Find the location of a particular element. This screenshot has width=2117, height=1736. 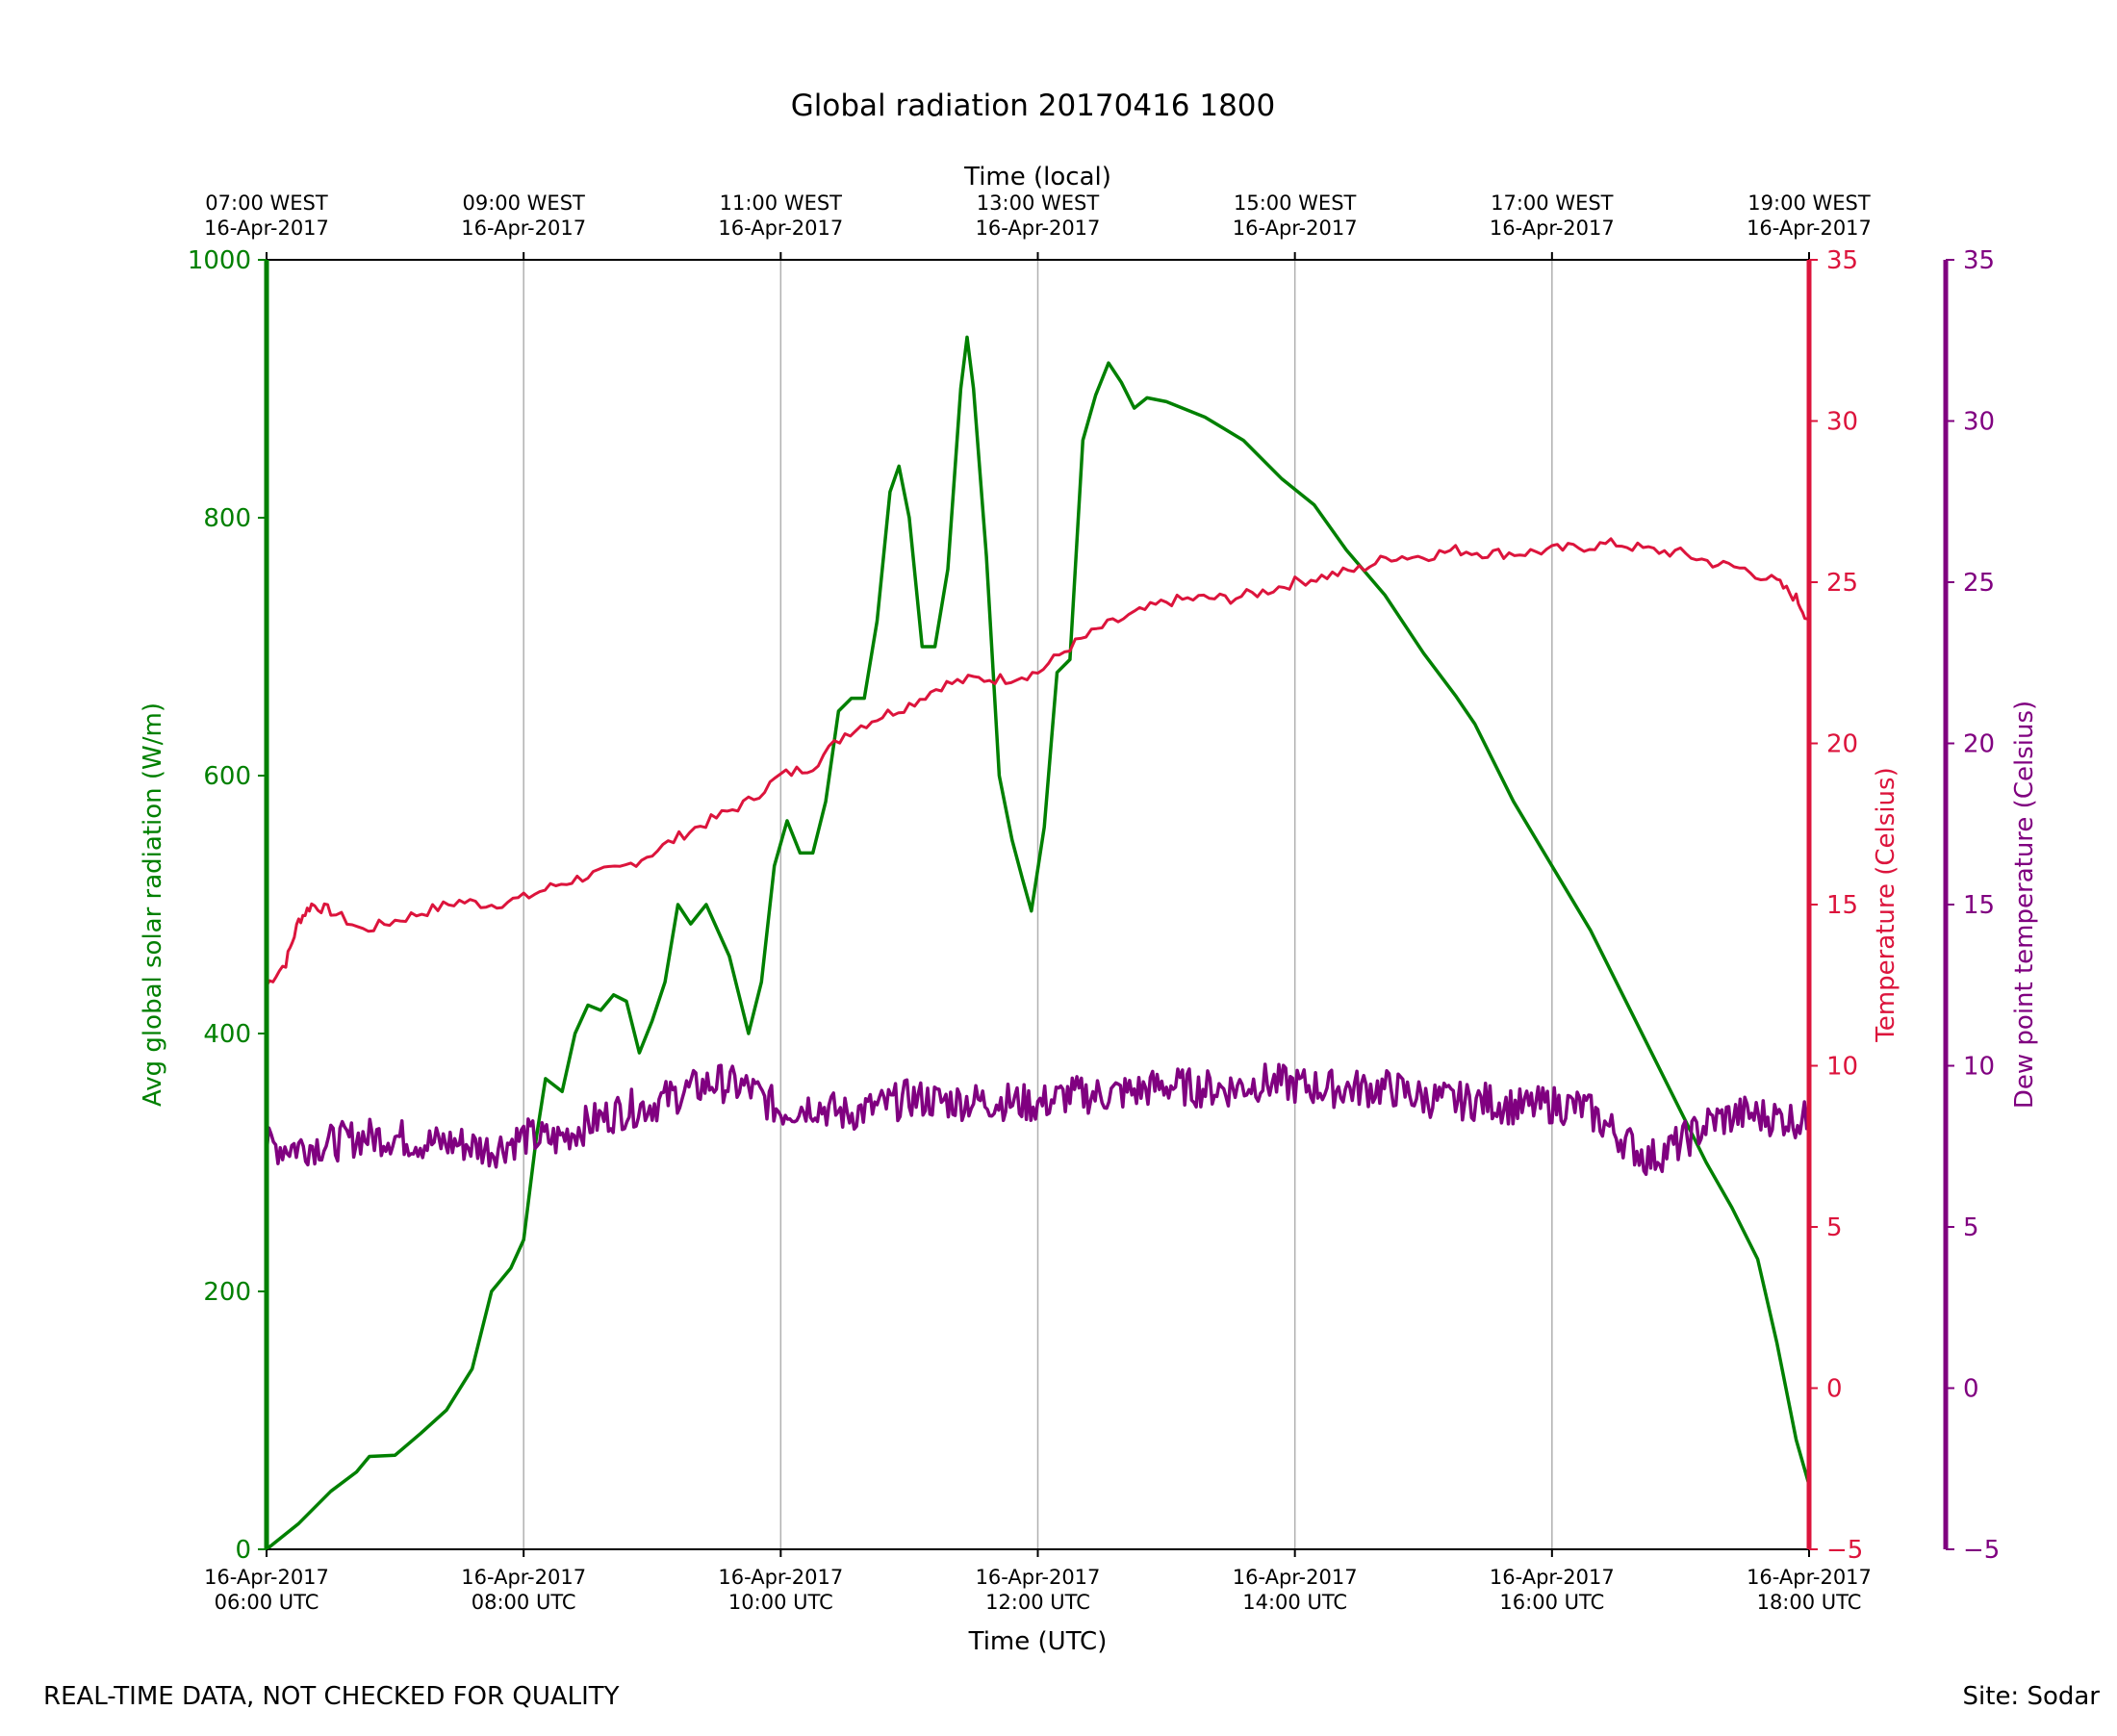

y-tick-label-right2: 10 is located at coordinates (1979, 1067).